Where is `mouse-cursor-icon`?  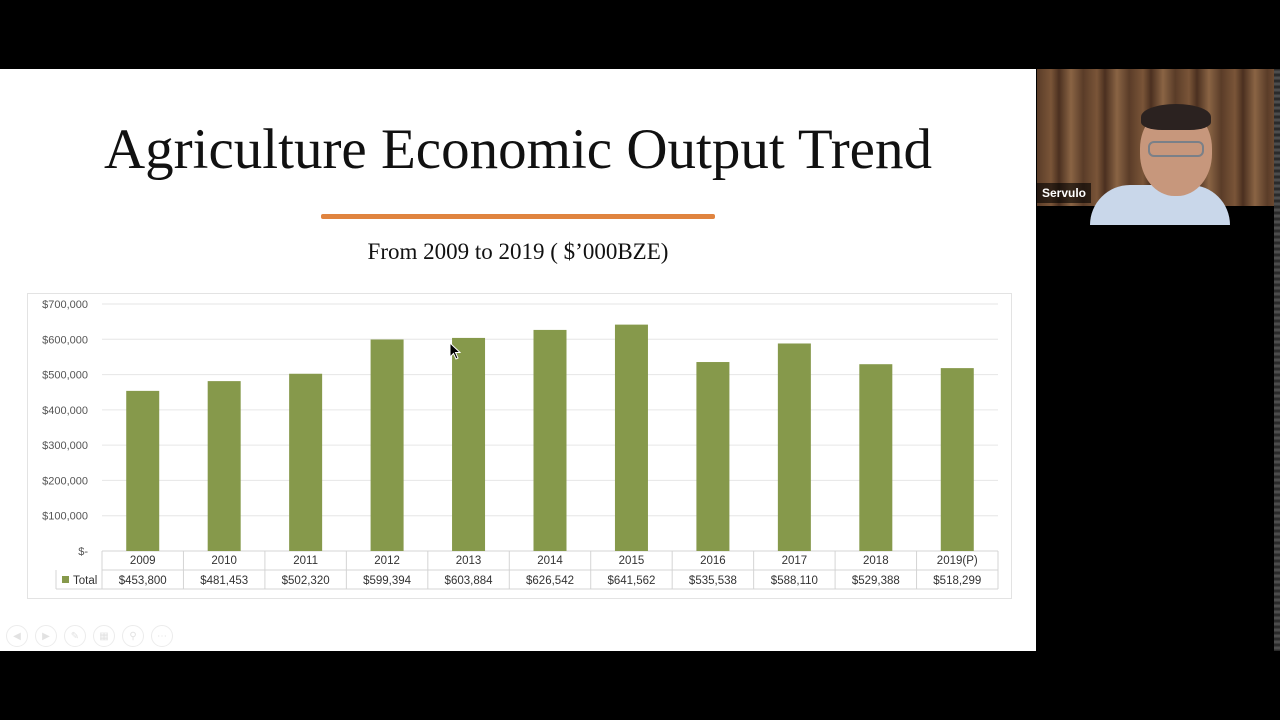 mouse-cursor-icon is located at coordinates (455, 351).